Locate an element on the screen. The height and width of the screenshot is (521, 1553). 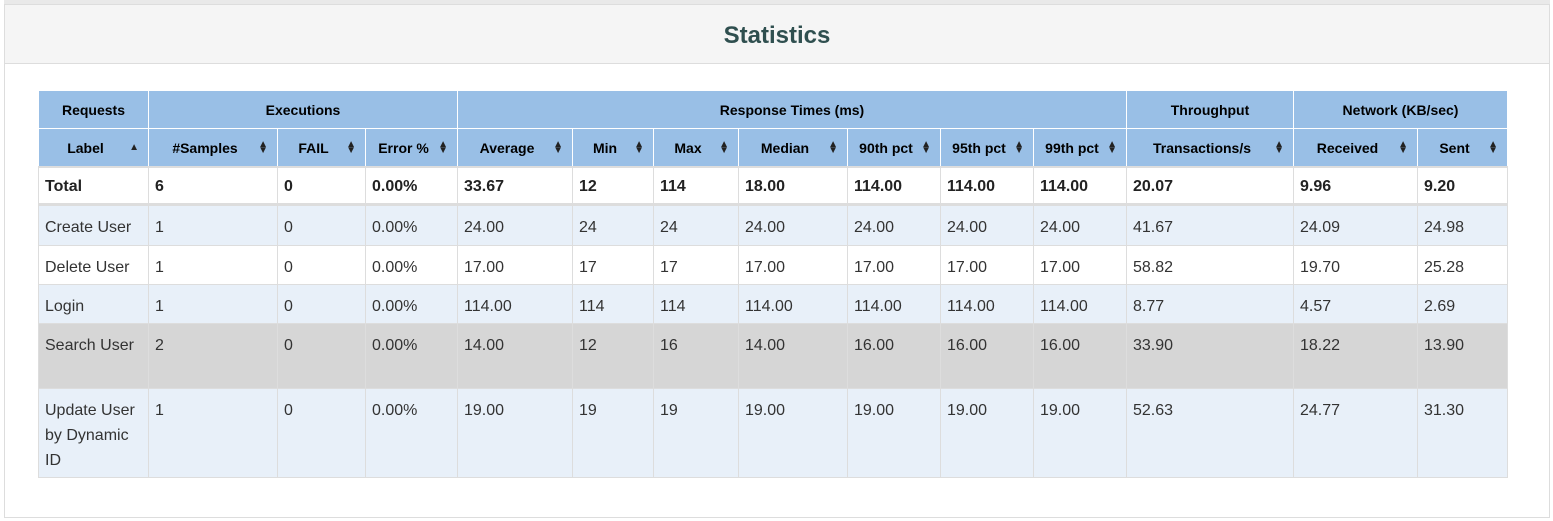
table-cell: 25.28 is located at coordinates (1462, 265).